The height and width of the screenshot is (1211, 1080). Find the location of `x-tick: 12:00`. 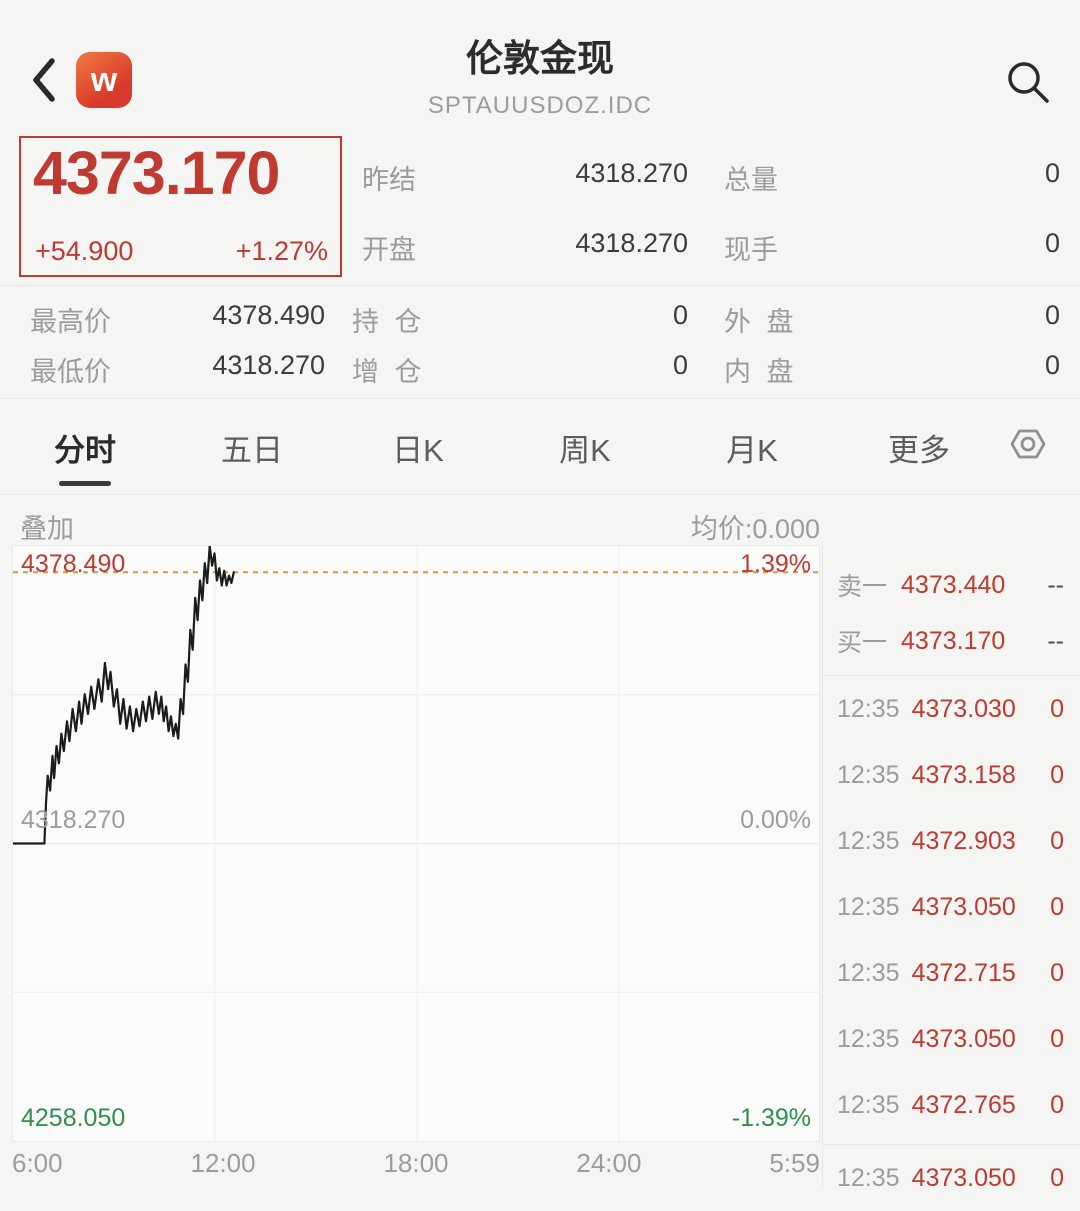

x-tick: 12:00 is located at coordinates (223, 1163).